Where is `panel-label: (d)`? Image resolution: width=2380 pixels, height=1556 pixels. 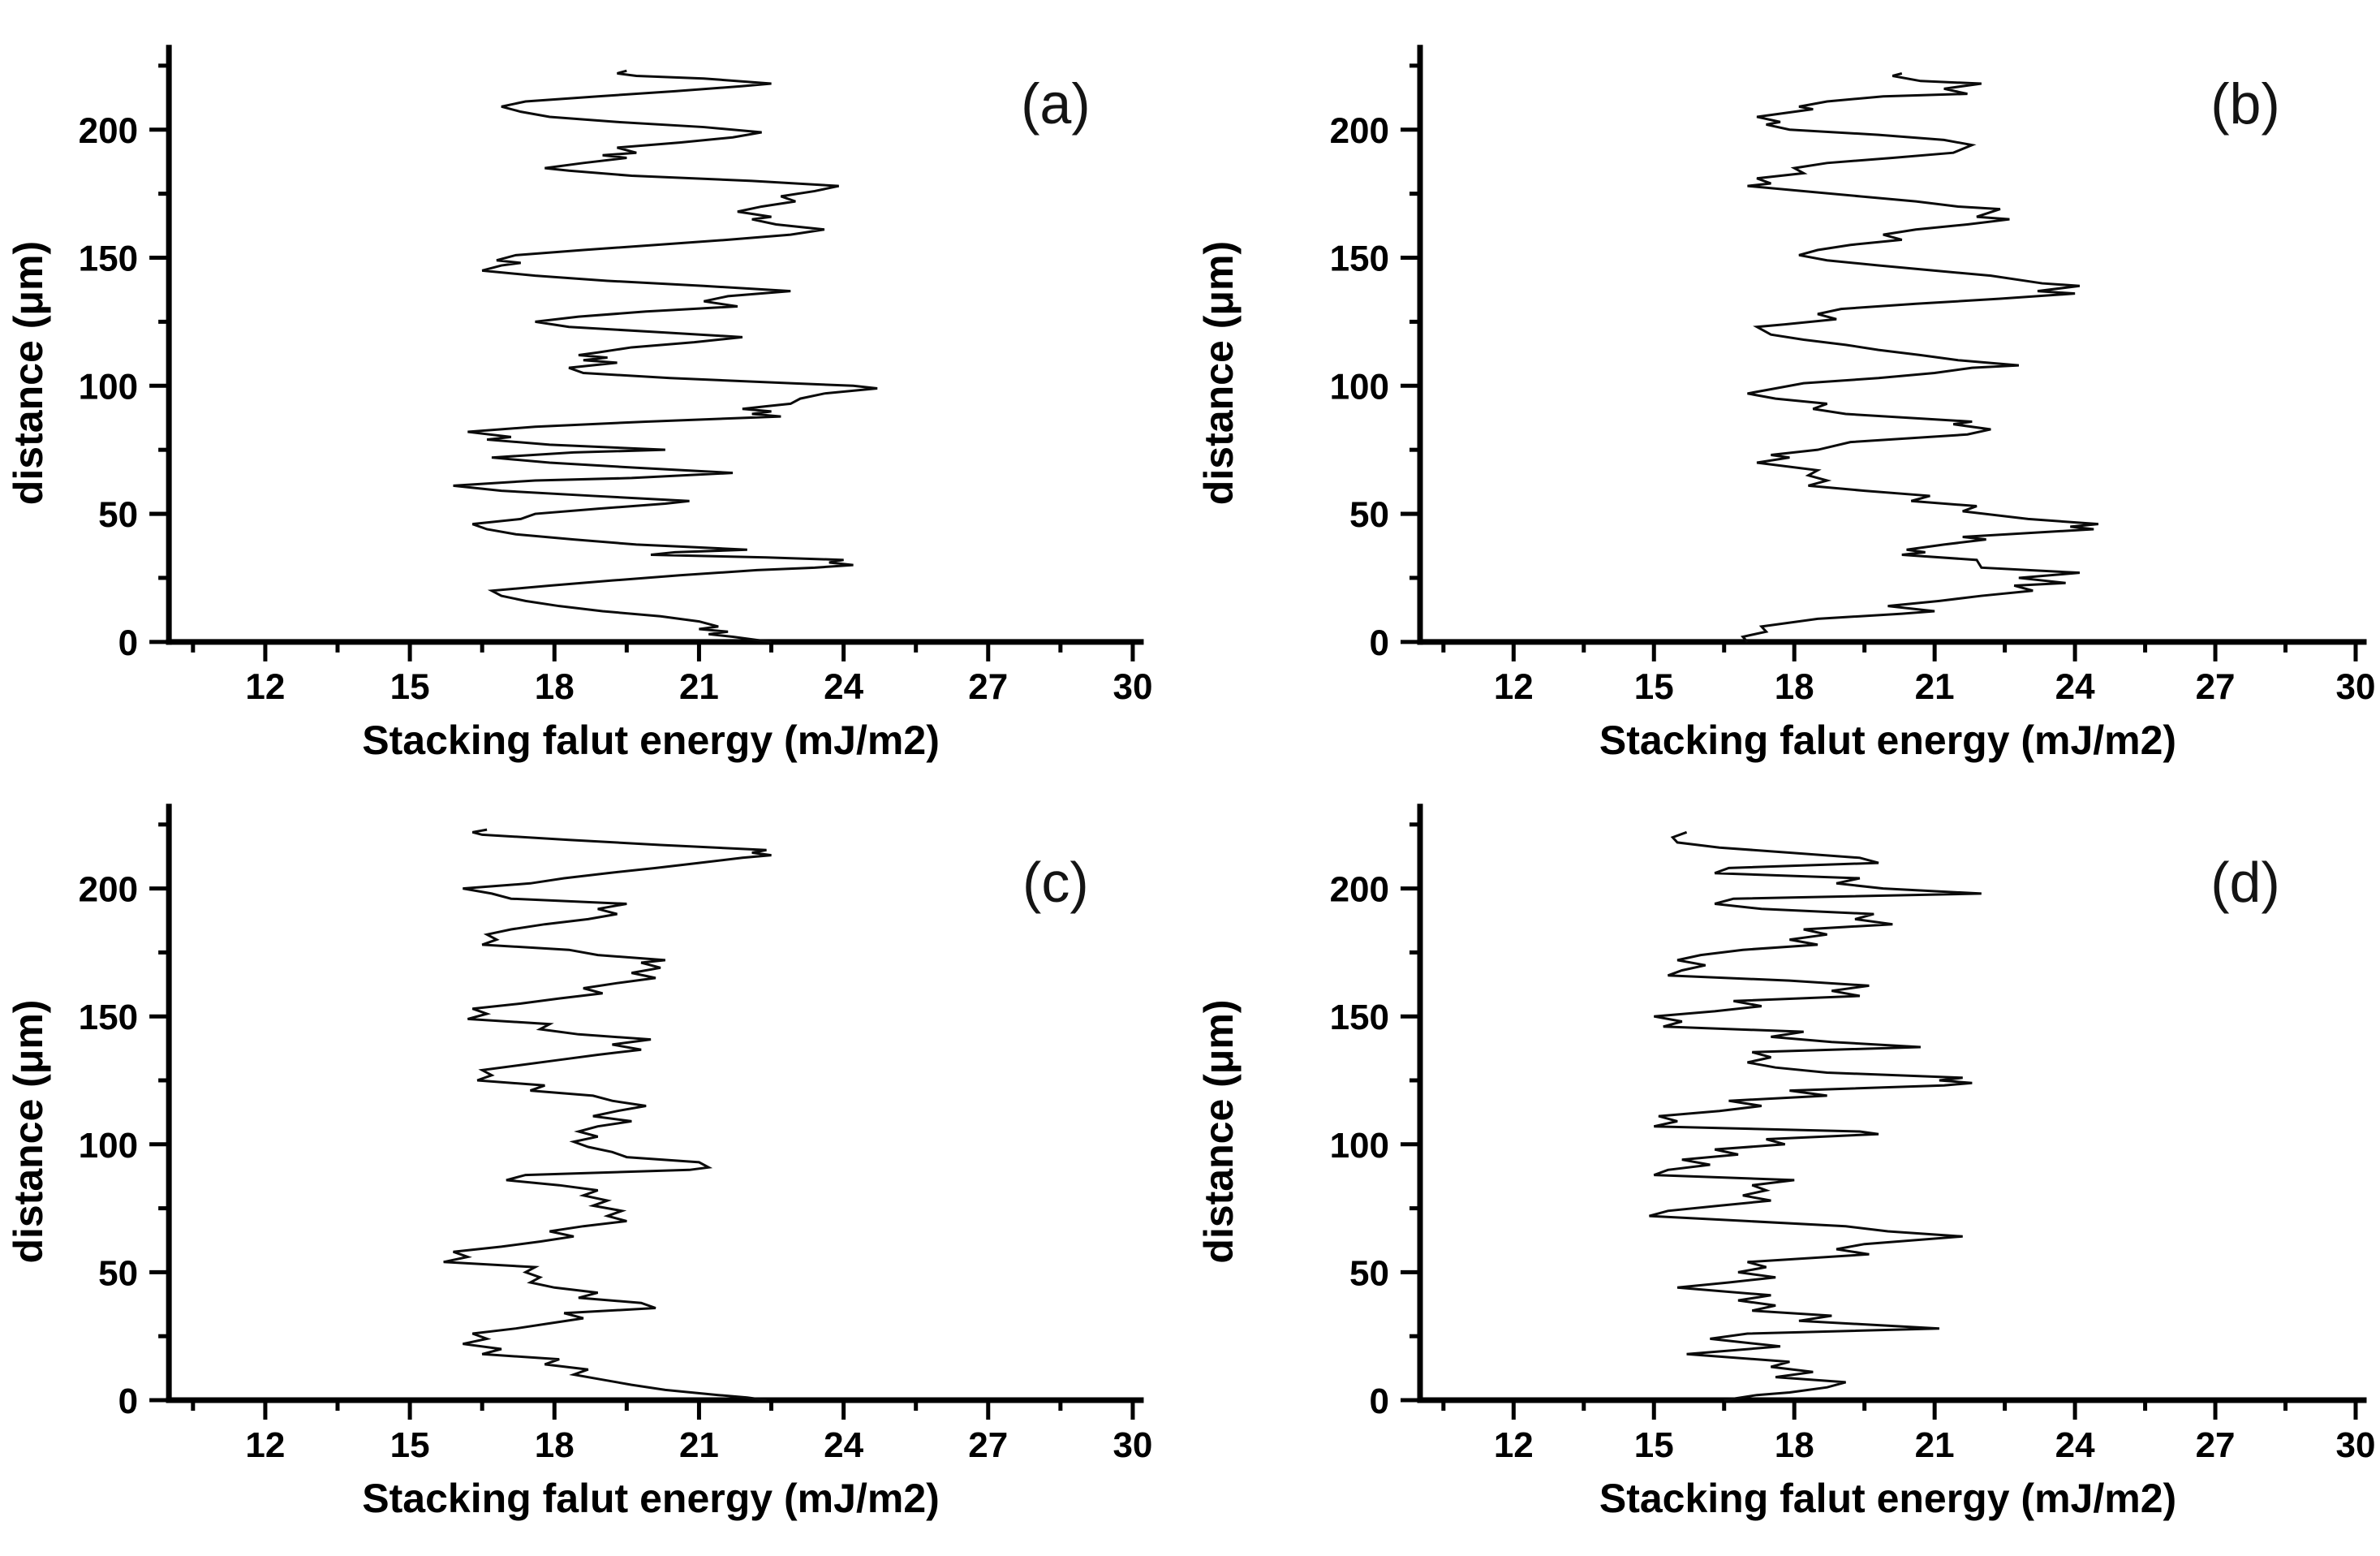 panel-label: (d) is located at coordinates (2245, 882).